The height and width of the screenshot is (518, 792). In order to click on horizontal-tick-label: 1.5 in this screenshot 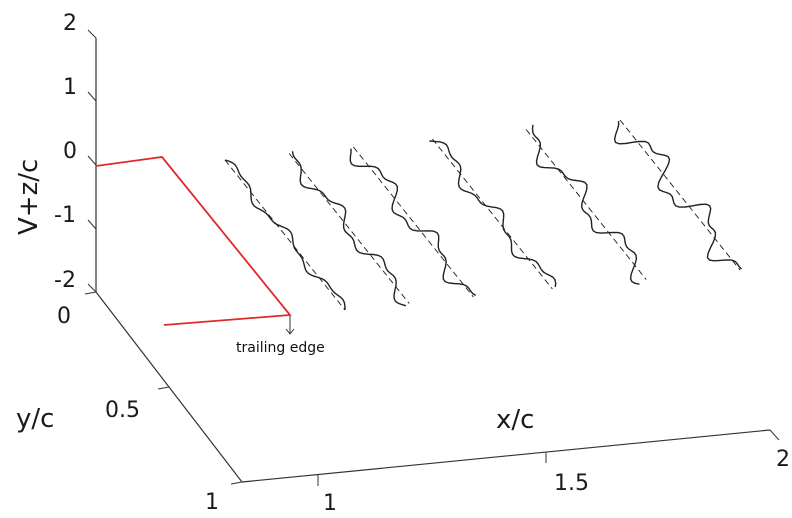, I will do `click(571, 483)`.